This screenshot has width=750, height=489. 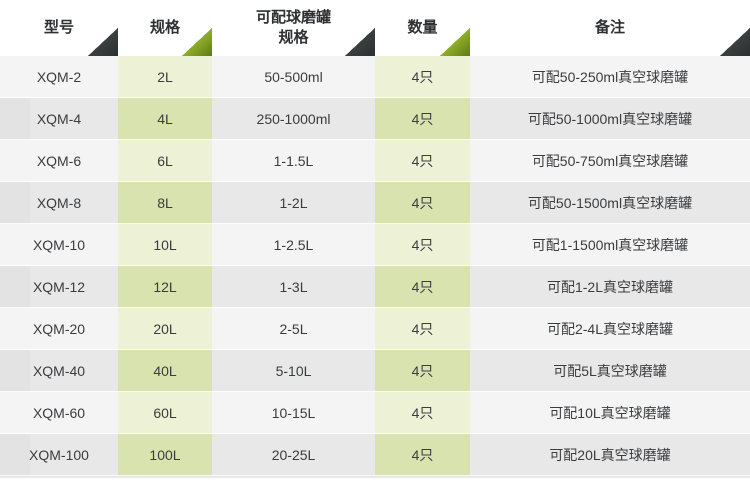 I want to click on column-header-label: 备注, so click(x=609, y=27).